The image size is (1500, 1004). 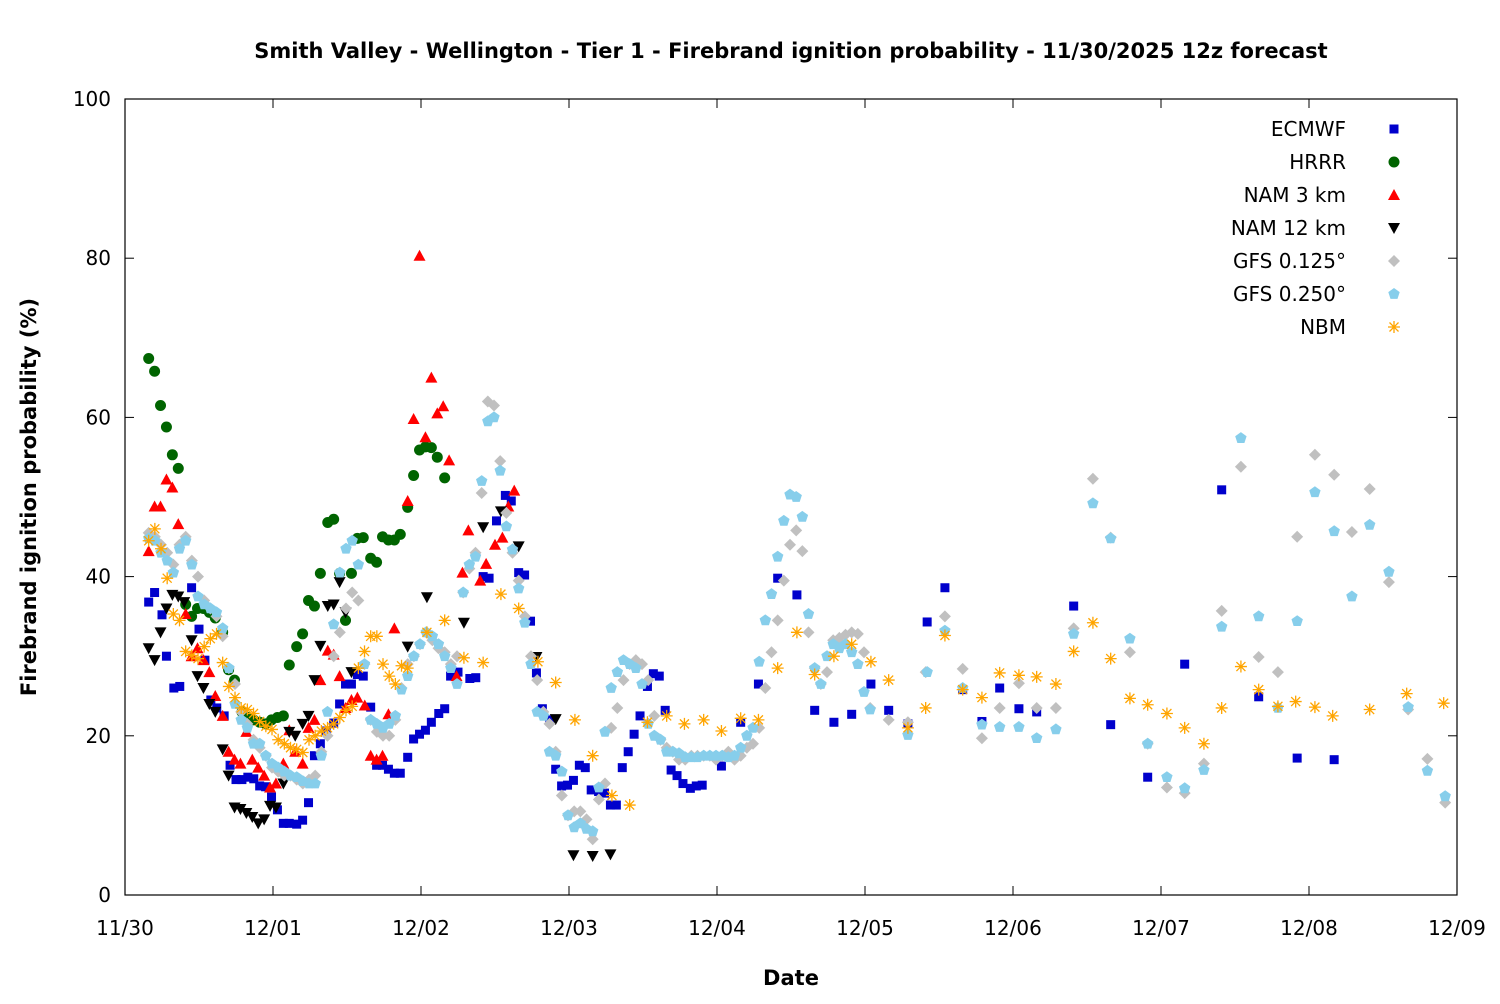 I want to click on legend-marker-square-icon, so click(x=1394, y=129).